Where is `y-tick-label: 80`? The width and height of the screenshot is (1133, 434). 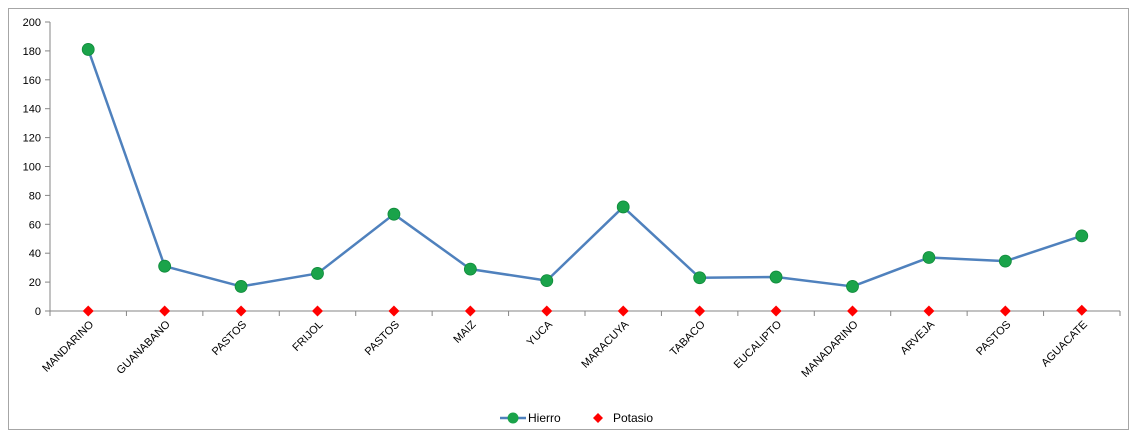 y-tick-label: 80 is located at coordinates (35, 196).